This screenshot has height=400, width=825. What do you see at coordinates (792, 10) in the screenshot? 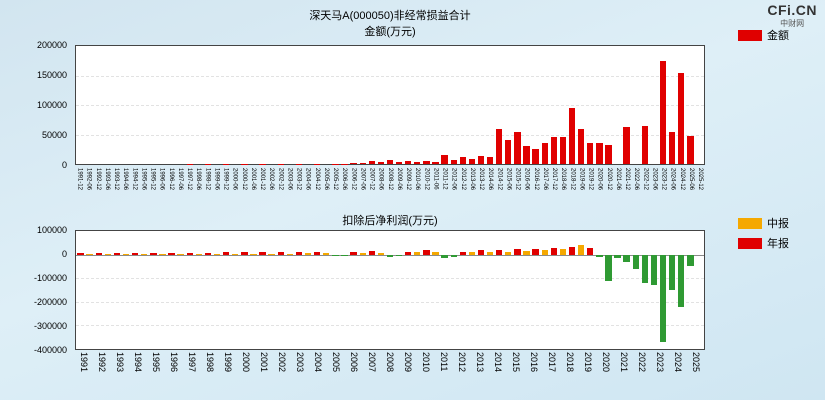
I see `cfi-logo-text: CFi.CN` at bounding box center [792, 10].